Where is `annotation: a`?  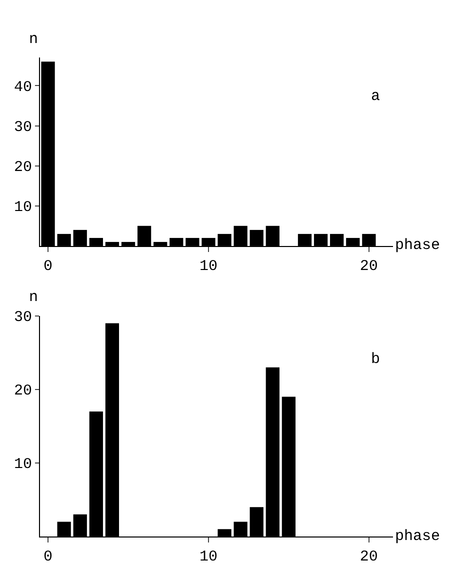
annotation: a is located at coordinates (375, 96).